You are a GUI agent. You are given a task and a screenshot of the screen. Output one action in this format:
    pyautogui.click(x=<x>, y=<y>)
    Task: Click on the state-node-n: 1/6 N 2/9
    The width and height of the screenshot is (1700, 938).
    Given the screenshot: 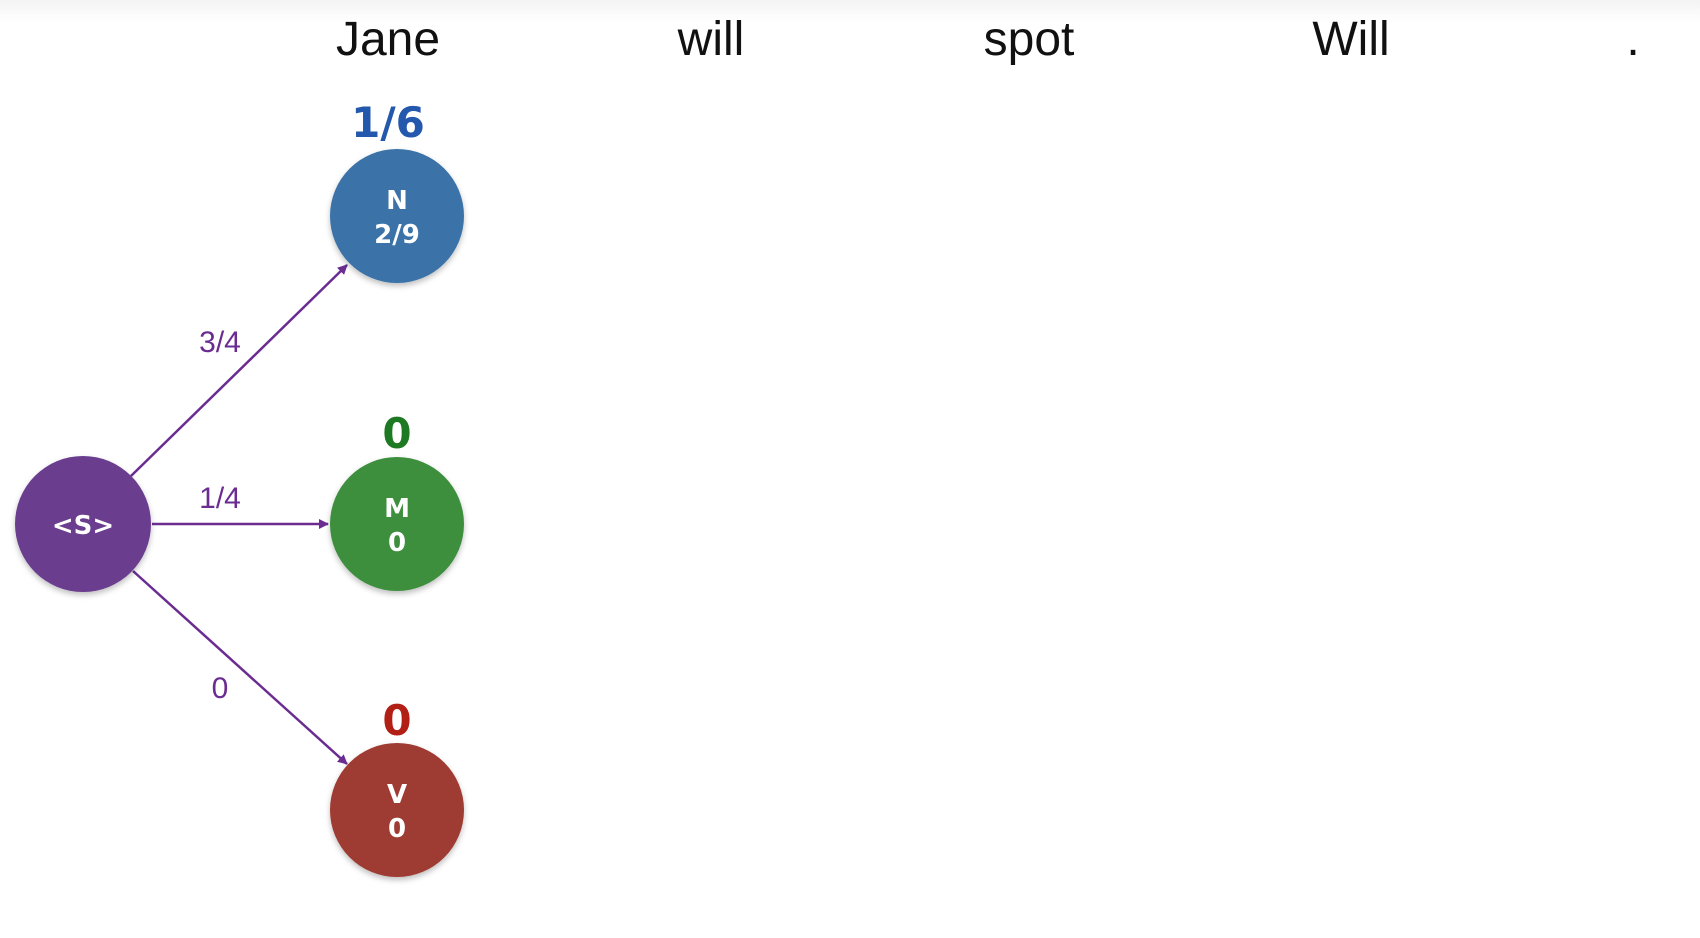 What is the action you would take?
    pyautogui.click(x=397, y=190)
    